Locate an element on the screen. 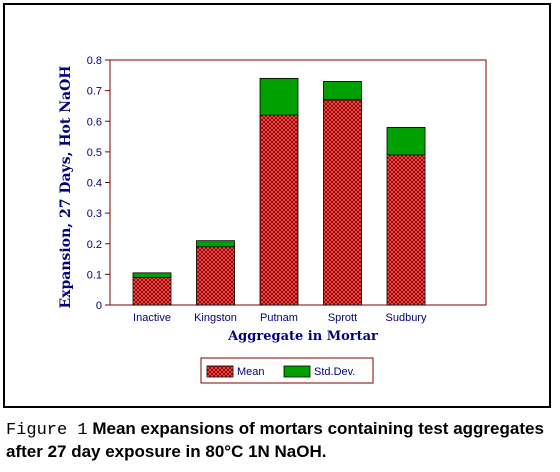  figure-label: Figure 1 is located at coordinates (47, 430).